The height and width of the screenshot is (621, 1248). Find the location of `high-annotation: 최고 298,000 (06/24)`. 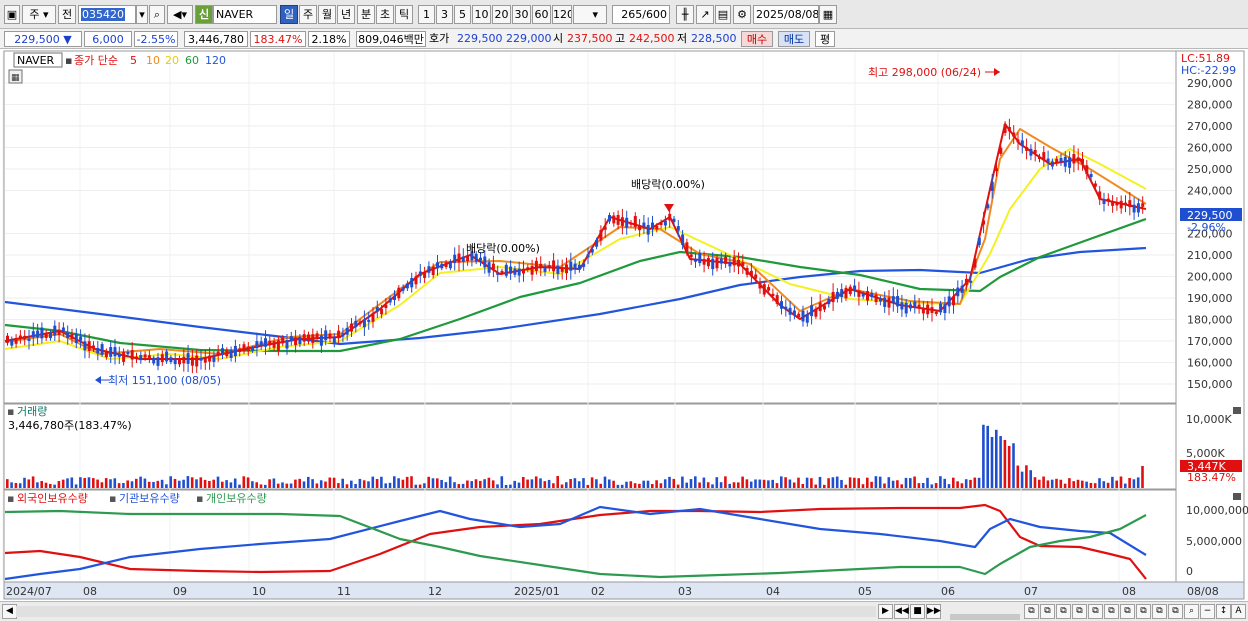

high-annotation: 최고 298,000 (06/24) is located at coordinates (924, 72).